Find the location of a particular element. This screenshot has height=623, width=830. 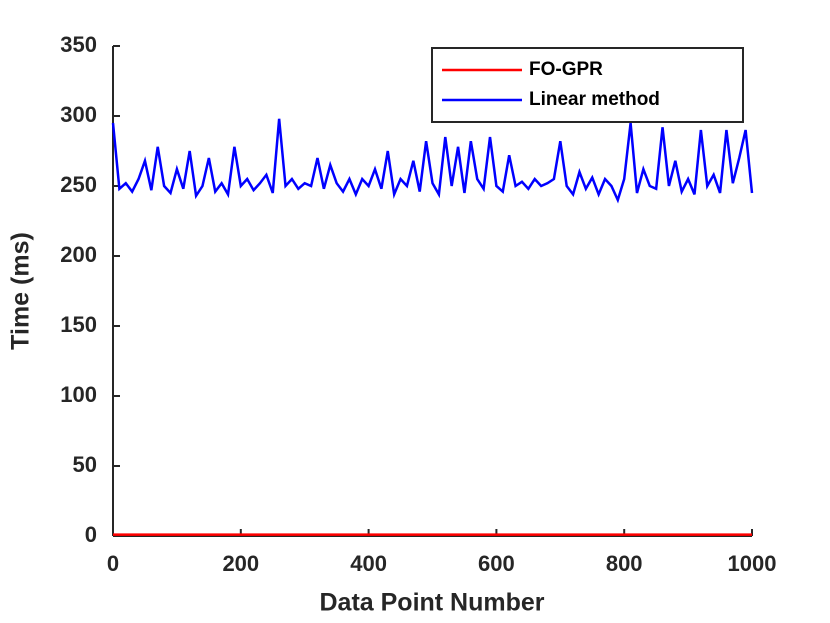

y-tick-label: 150 is located at coordinates (78, 324).